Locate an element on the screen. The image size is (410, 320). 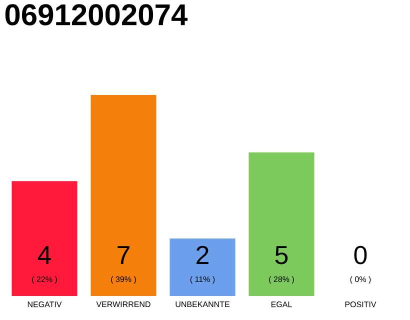
annotation: ( 28% ) is located at coordinates (281, 280).